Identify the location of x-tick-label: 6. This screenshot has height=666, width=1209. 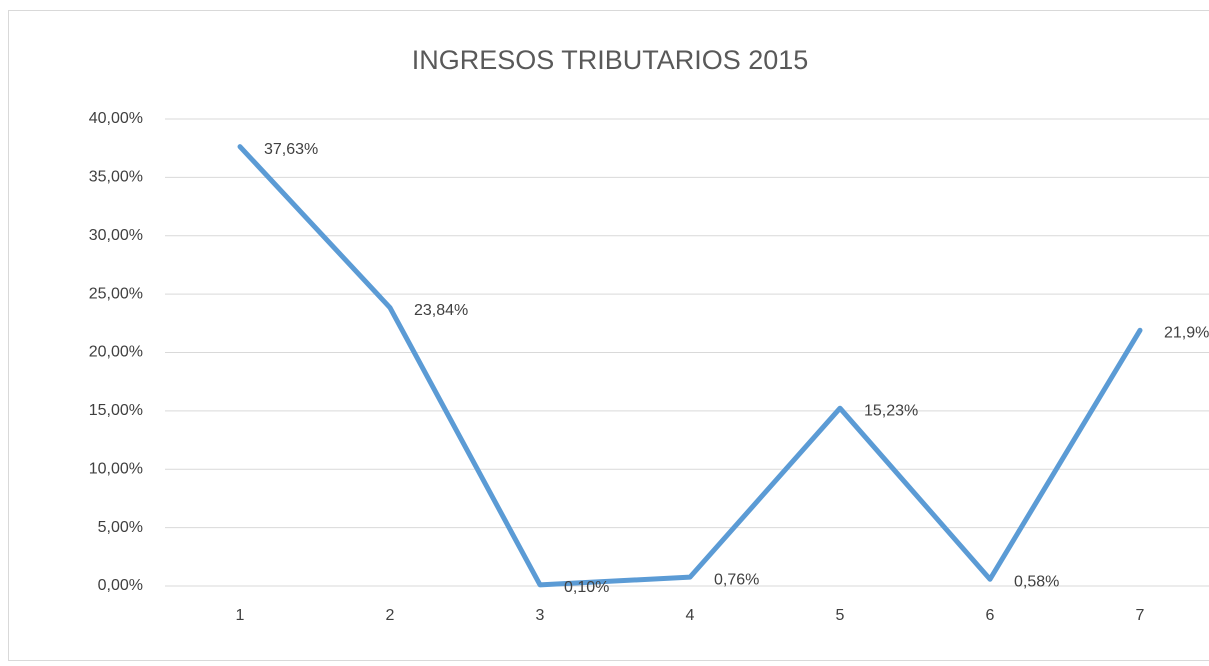
(990, 615).